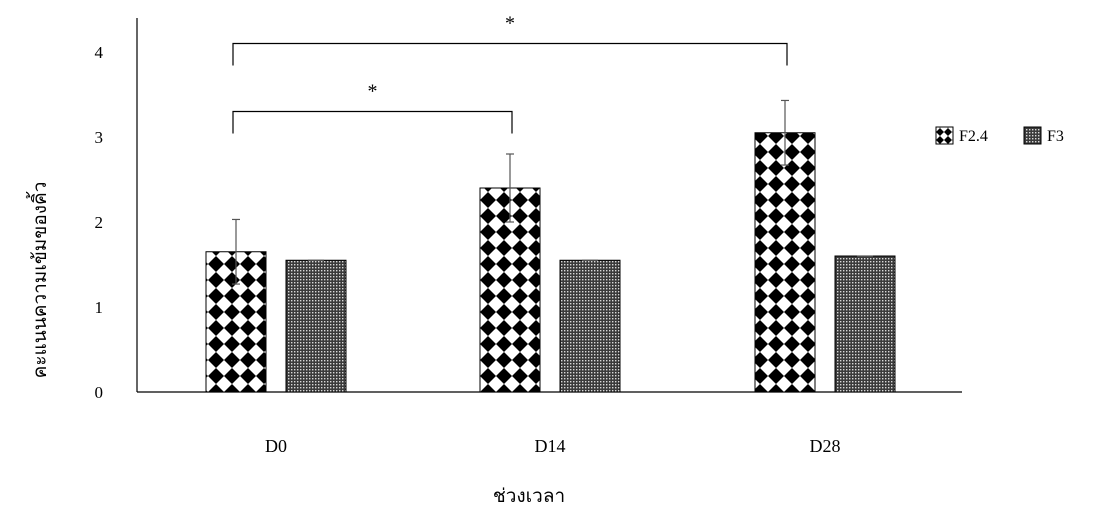 The width and height of the screenshot is (1096, 511). I want to click on x-tick-label: D28, so click(825, 446).